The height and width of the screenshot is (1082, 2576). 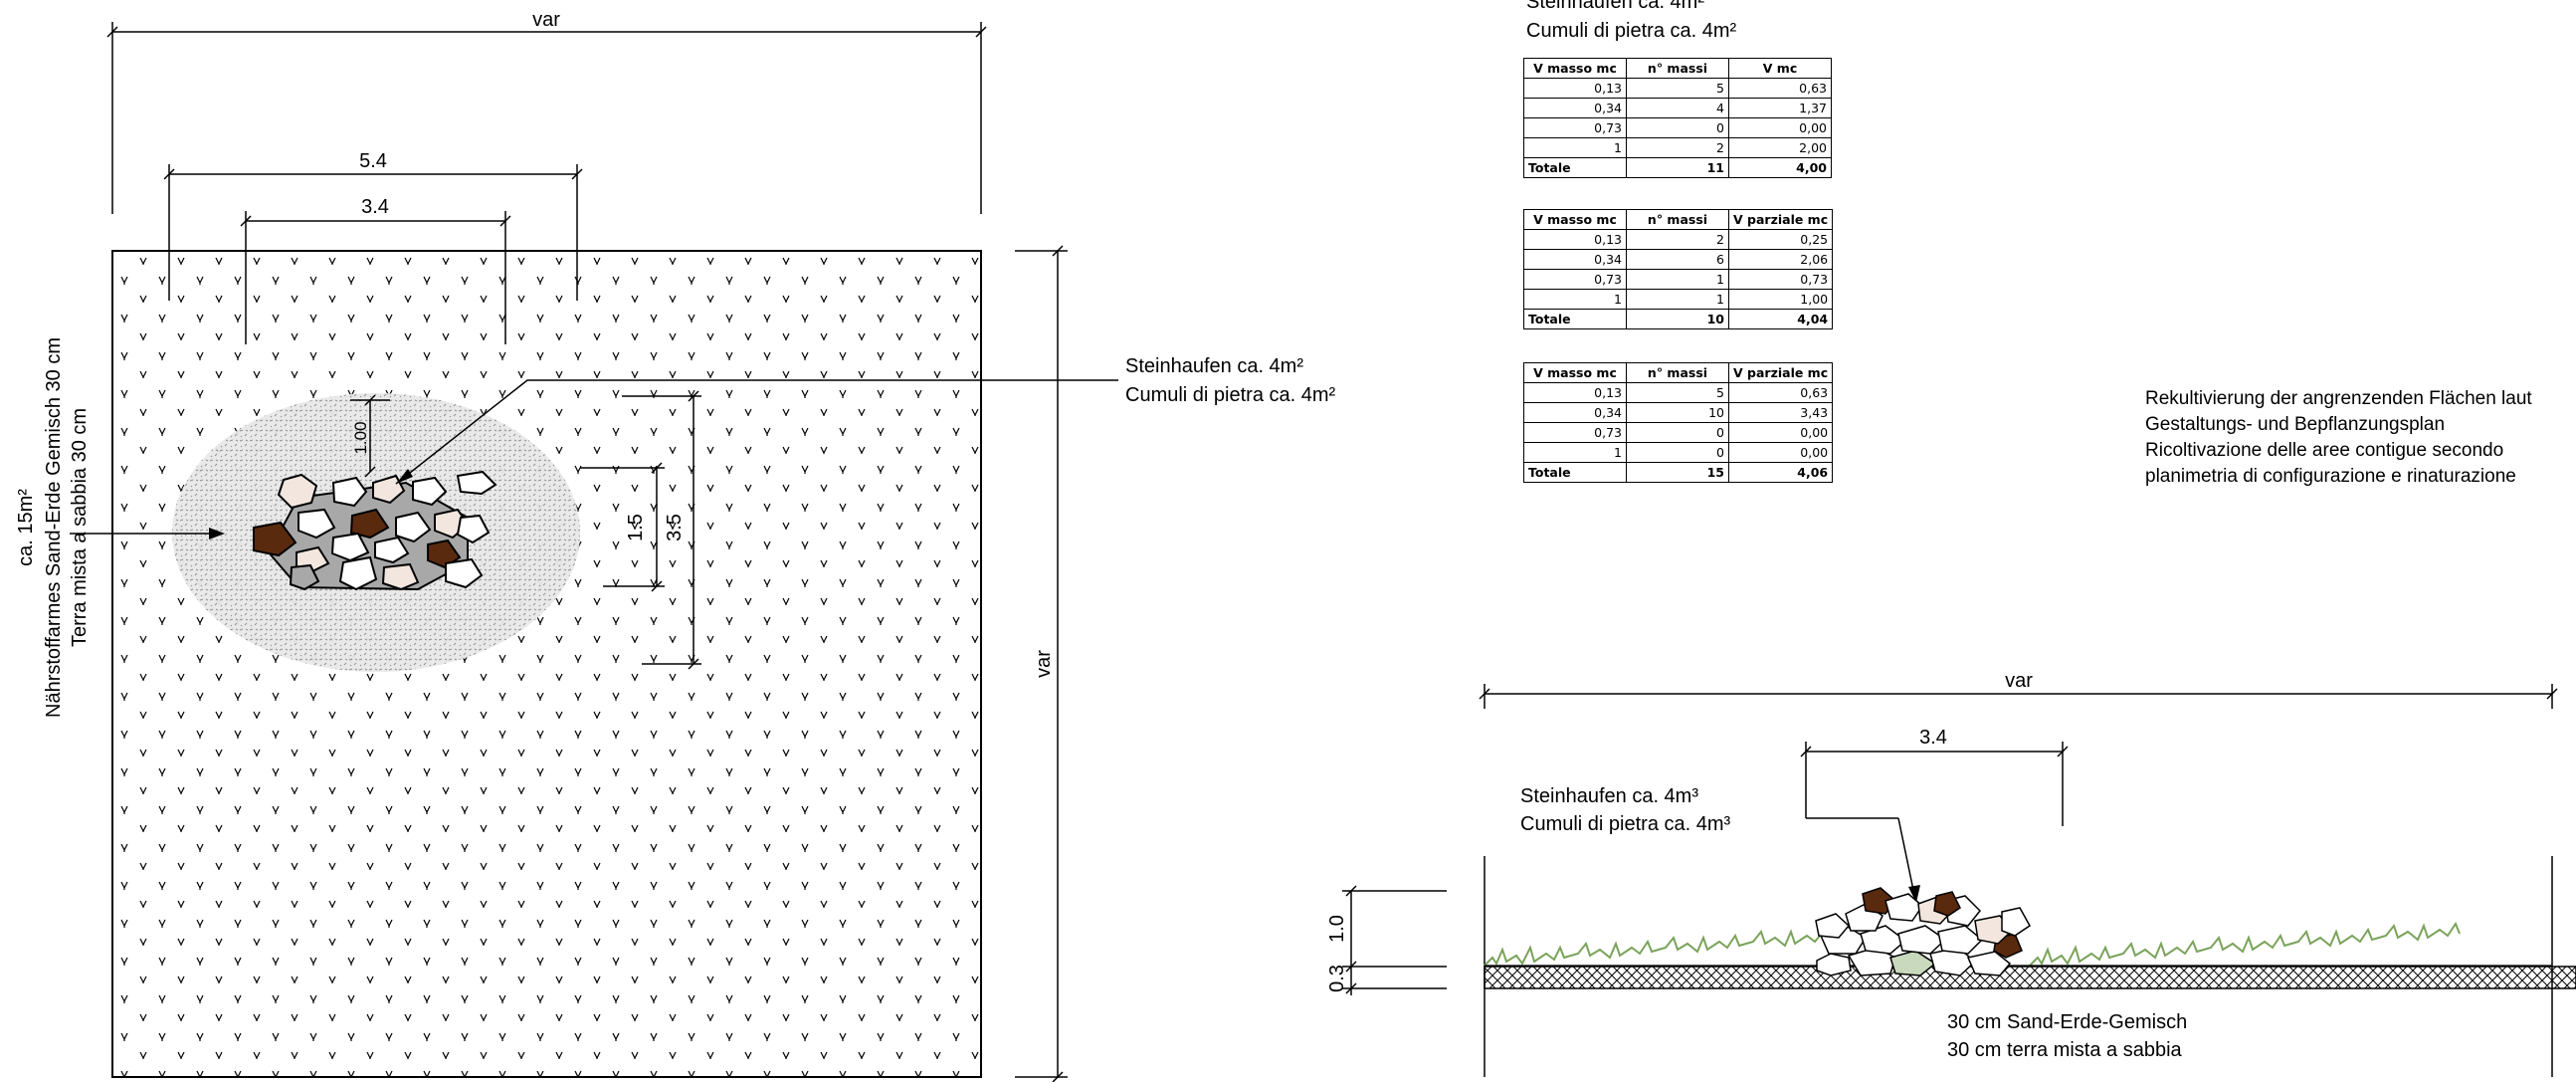 I want to click on plan-stones-label-it: Cumuli di pietra ca. 4m², so click(x=1230, y=395).